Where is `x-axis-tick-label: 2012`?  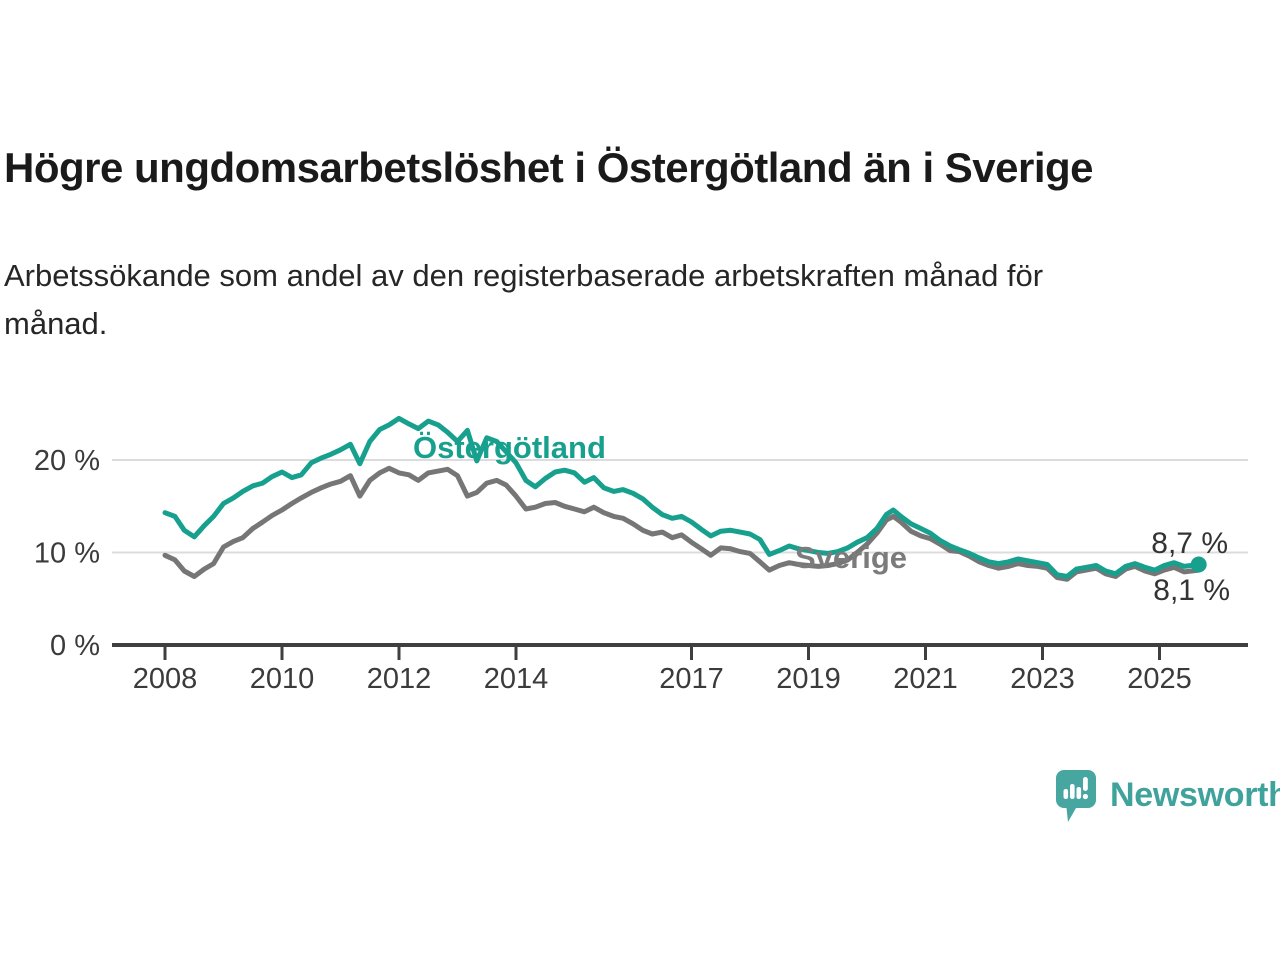
x-axis-tick-label: 2012 is located at coordinates (399, 679).